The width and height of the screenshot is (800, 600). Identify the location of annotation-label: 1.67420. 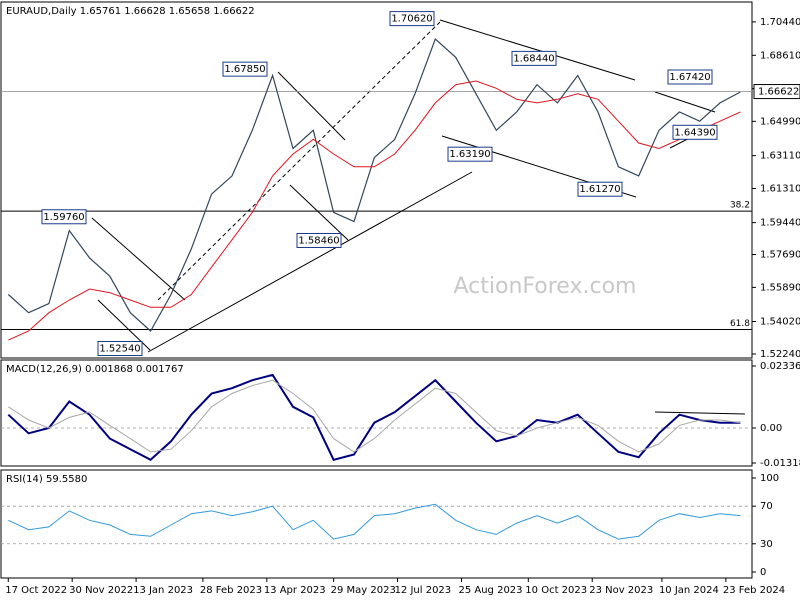
(689, 77).